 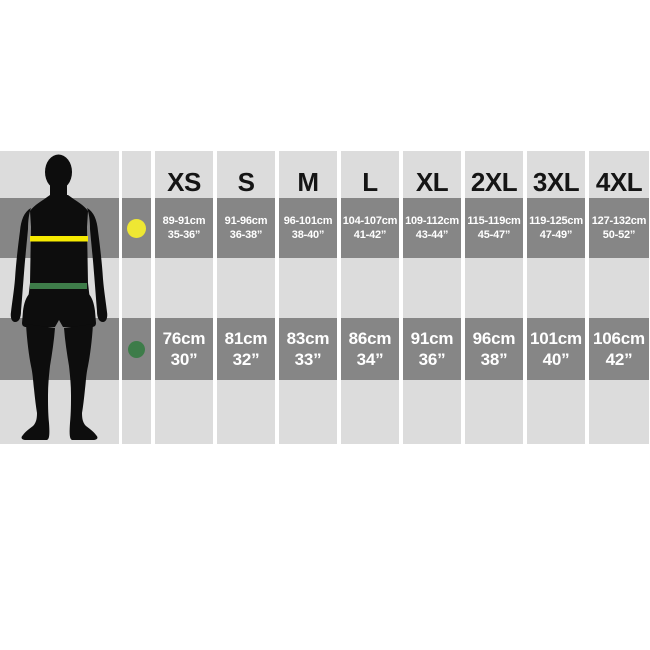 What do you see at coordinates (432, 349) in the screenshot?
I see `waist-cell-xl: 91cm 36”` at bounding box center [432, 349].